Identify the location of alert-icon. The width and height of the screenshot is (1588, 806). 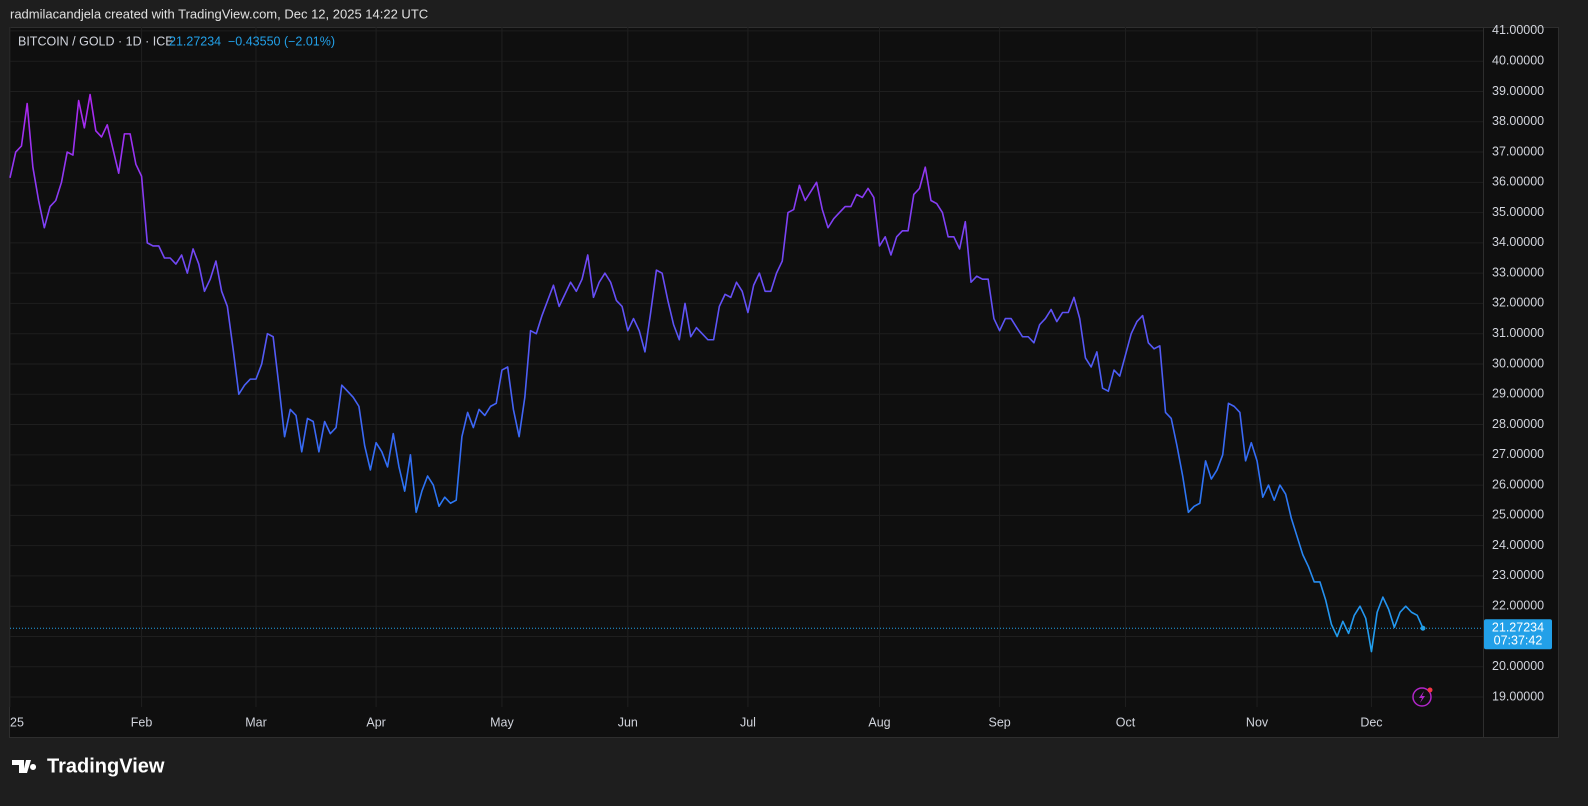
(1422, 697).